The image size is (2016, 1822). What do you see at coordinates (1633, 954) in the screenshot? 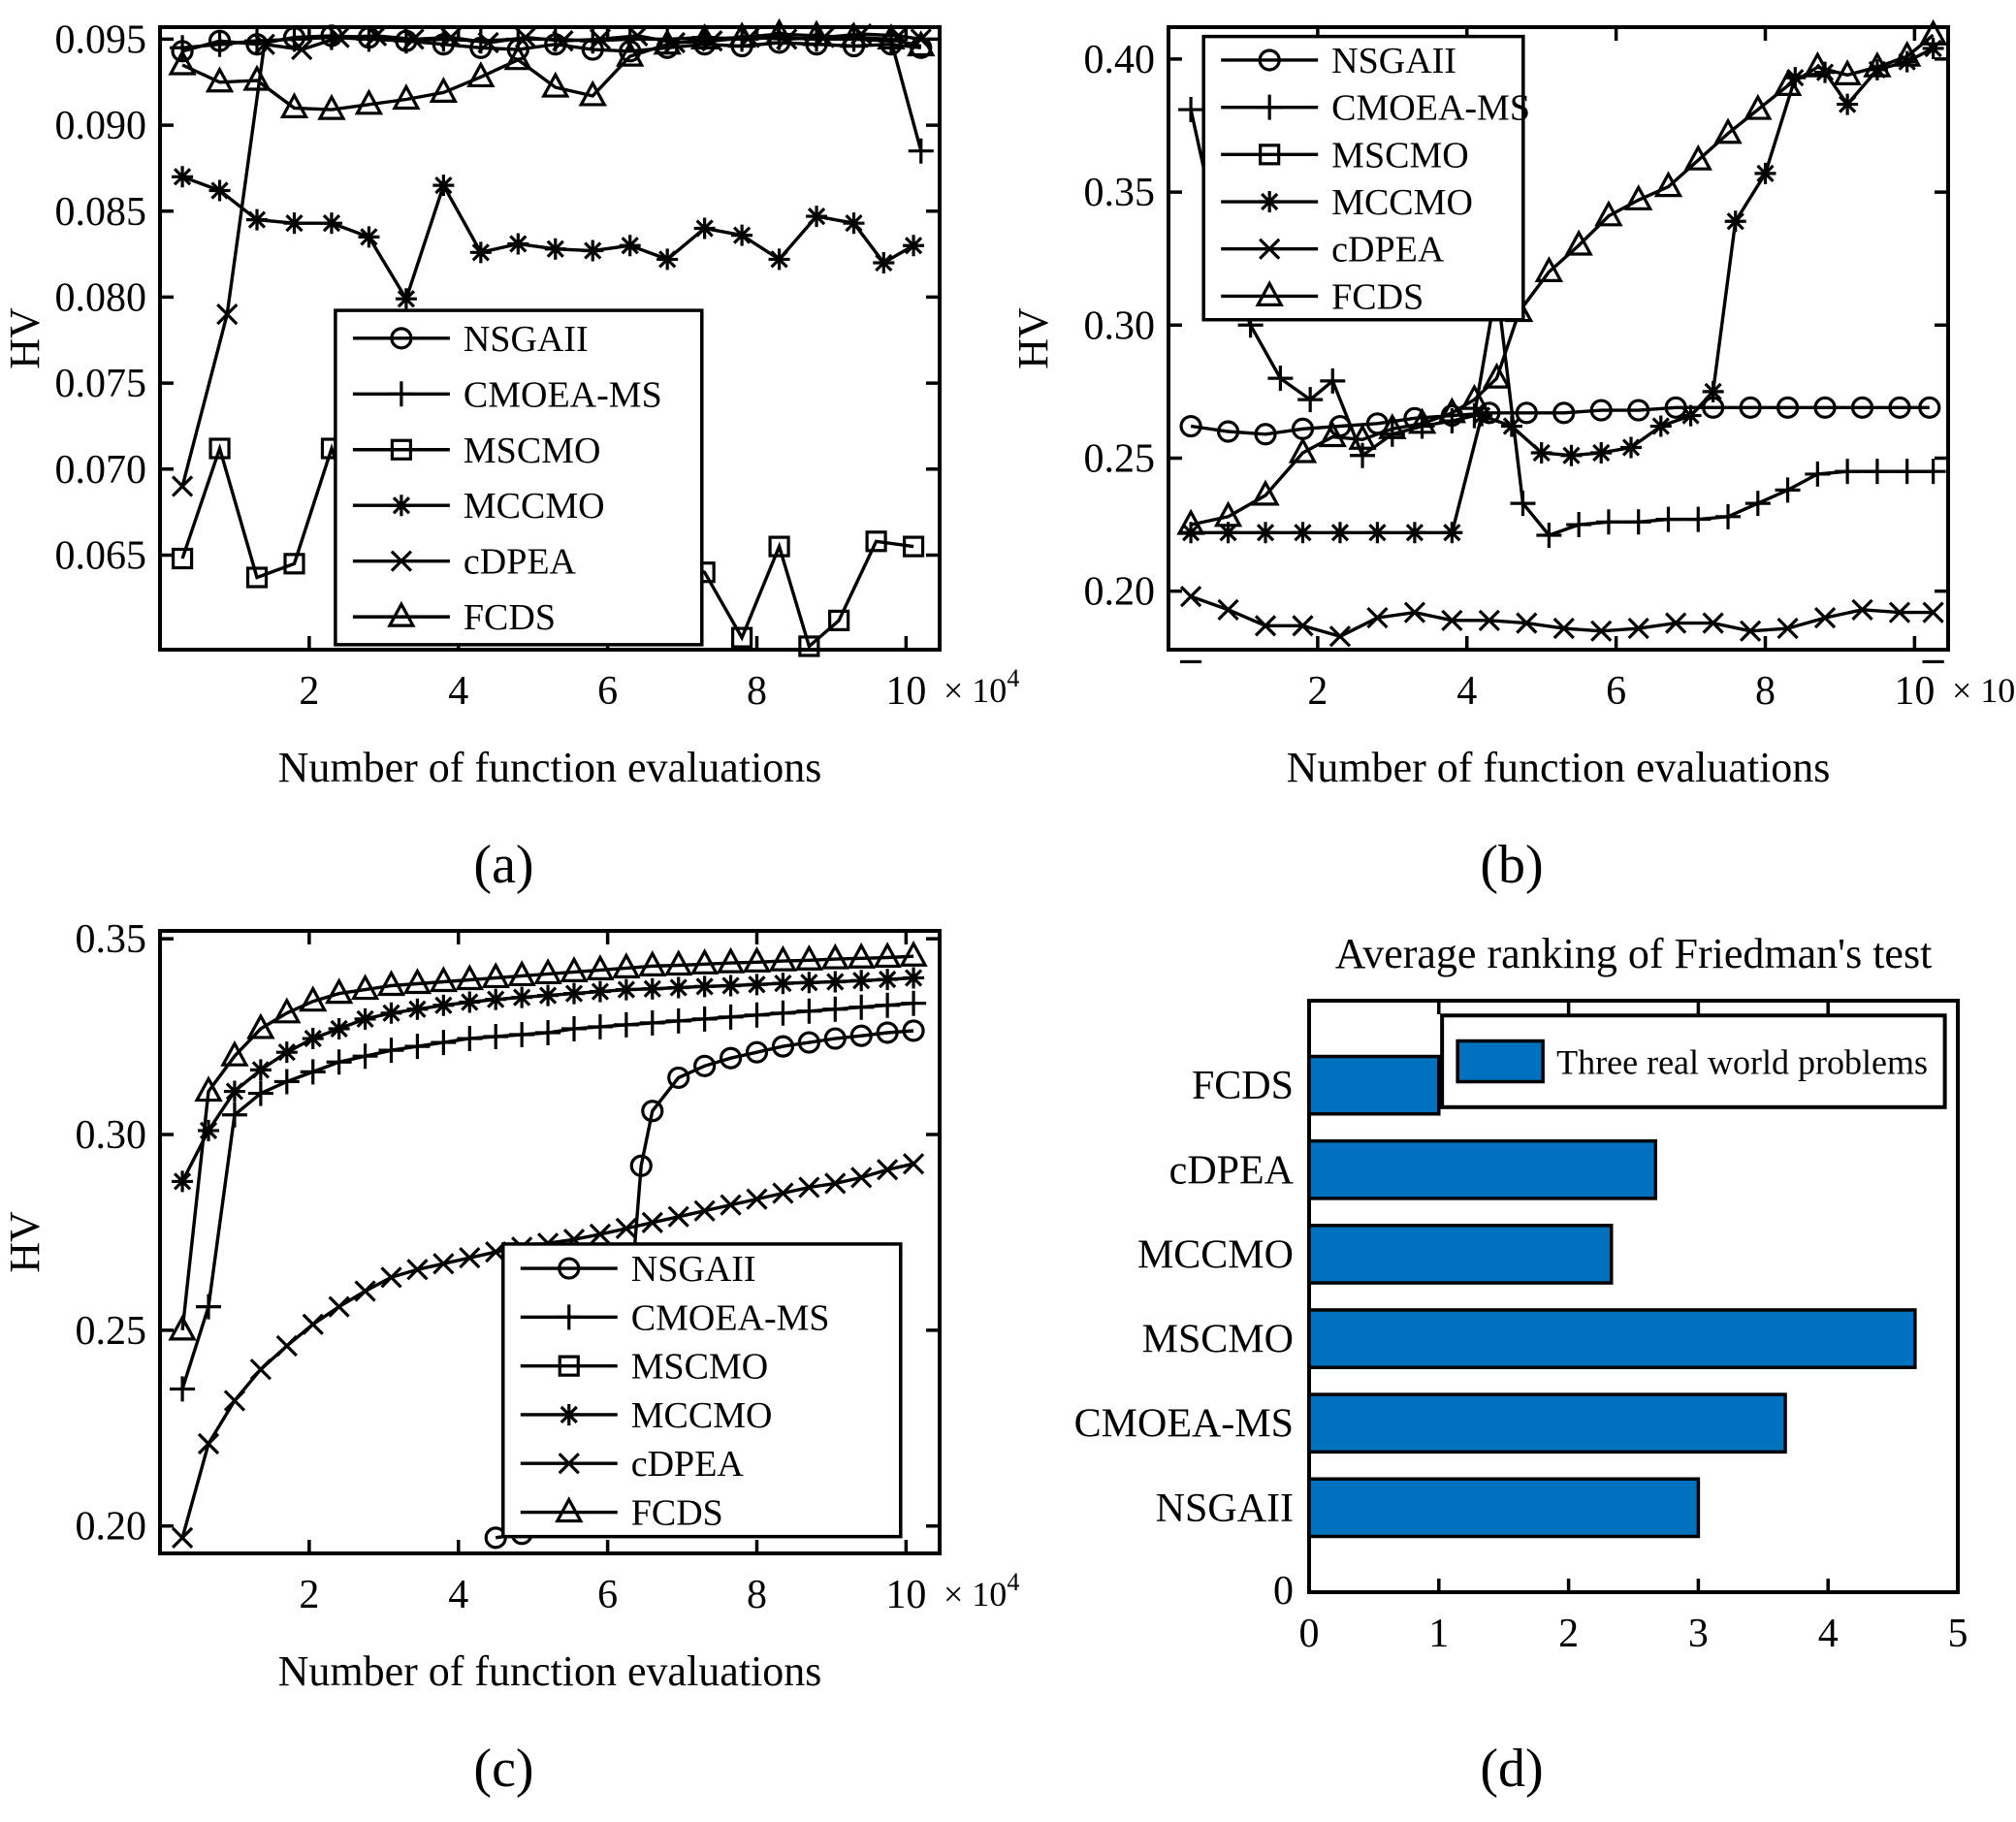
I see `chart-title: Average ranking of Friedman's test` at bounding box center [1633, 954].